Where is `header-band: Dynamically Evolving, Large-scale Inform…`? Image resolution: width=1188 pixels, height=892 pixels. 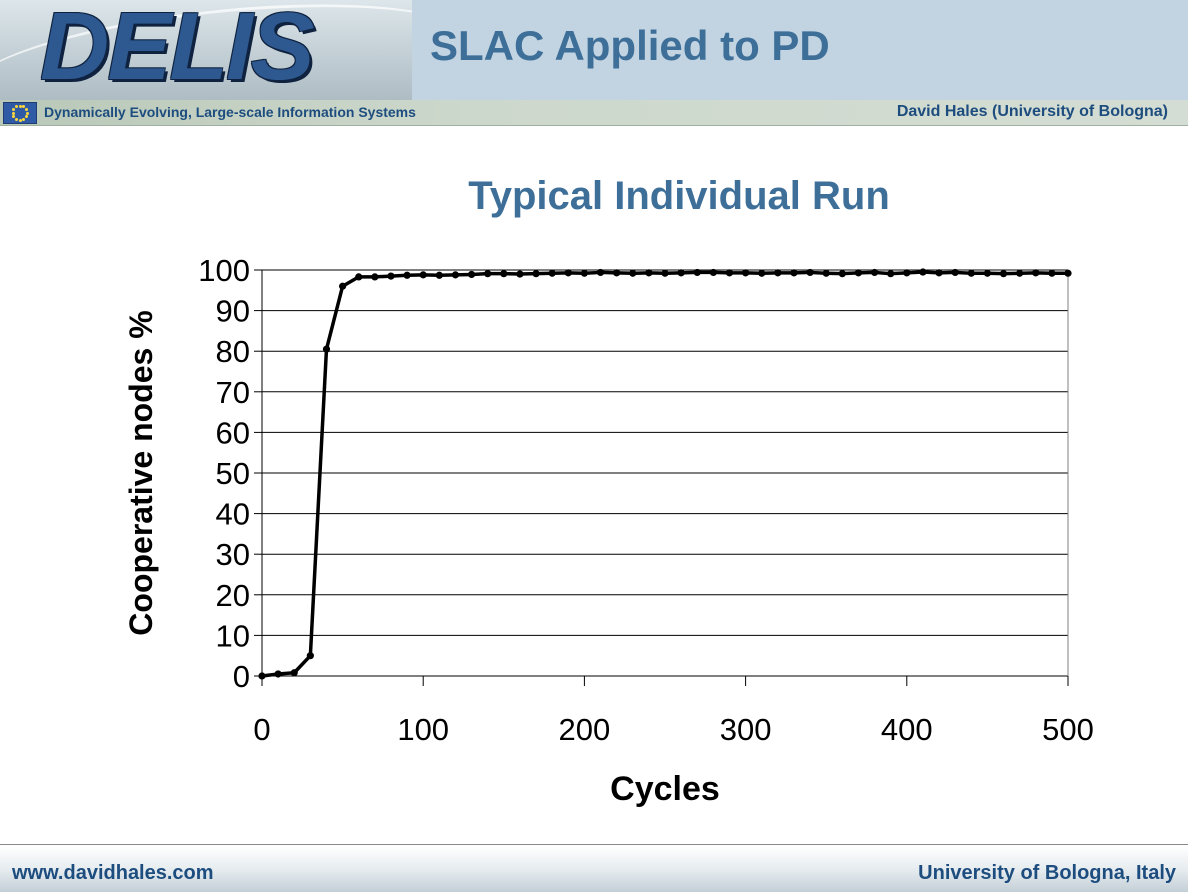 header-band: Dynamically Evolving, Large-scale Inform… is located at coordinates (594, 113).